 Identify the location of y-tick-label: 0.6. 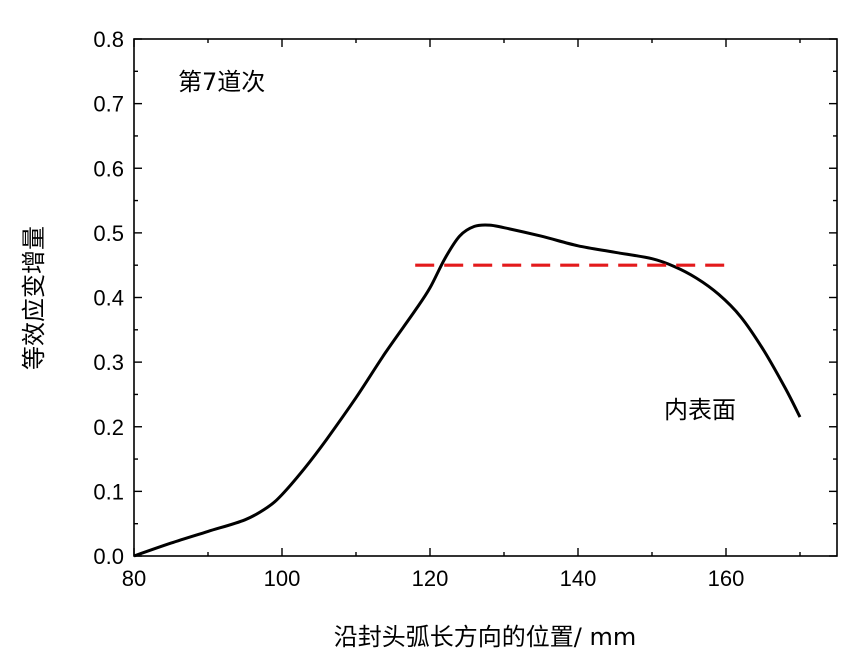
(108, 168).